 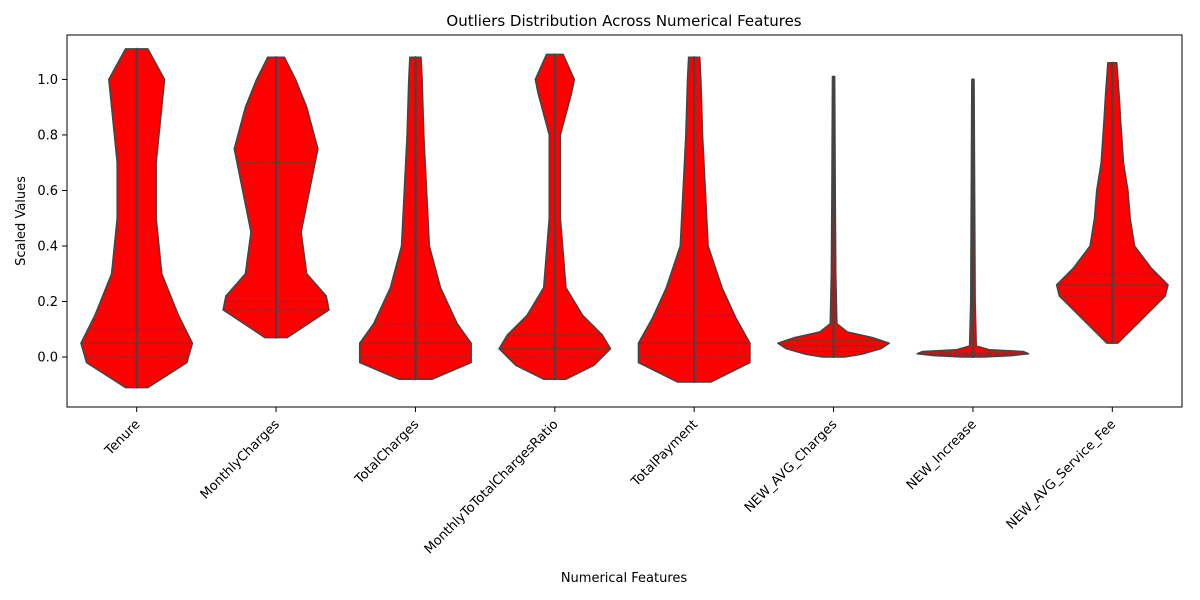 What do you see at coordinates (942, 455) in the screenshot?
I see `x-tick-label: NEW_Increase` at bounding box center [942, 455].